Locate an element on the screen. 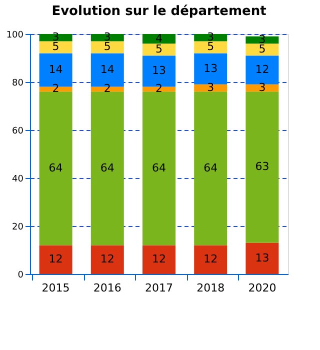 The height and width of the screenshot is (350, 320). x-tick-label: 2017 is located at coordinates (159, 288).